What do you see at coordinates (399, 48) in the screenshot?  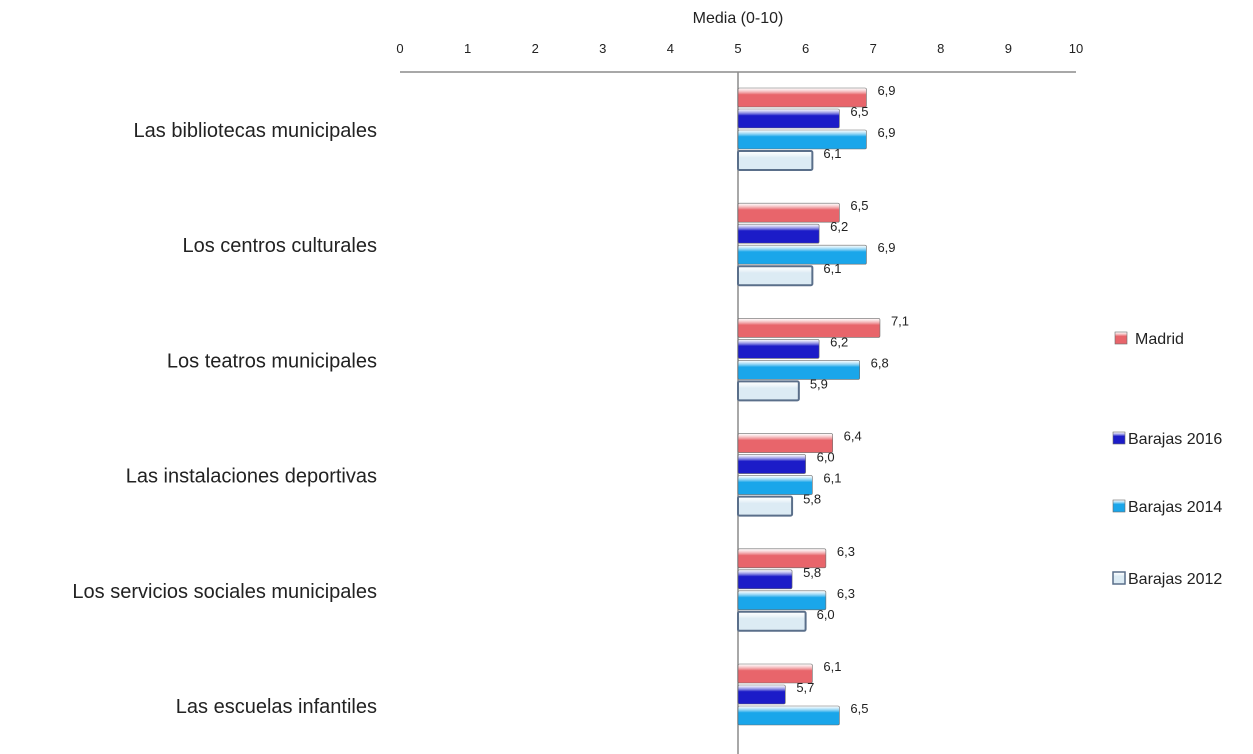 I see `x-tick-label: 0` at bounding box center [399, 48].